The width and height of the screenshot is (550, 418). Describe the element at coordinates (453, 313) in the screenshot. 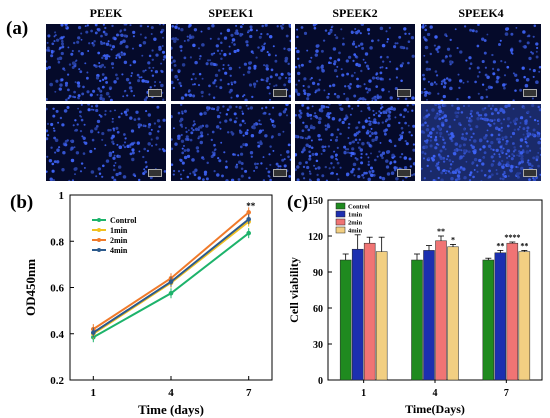

I see `bar-4min-day4` at that location.